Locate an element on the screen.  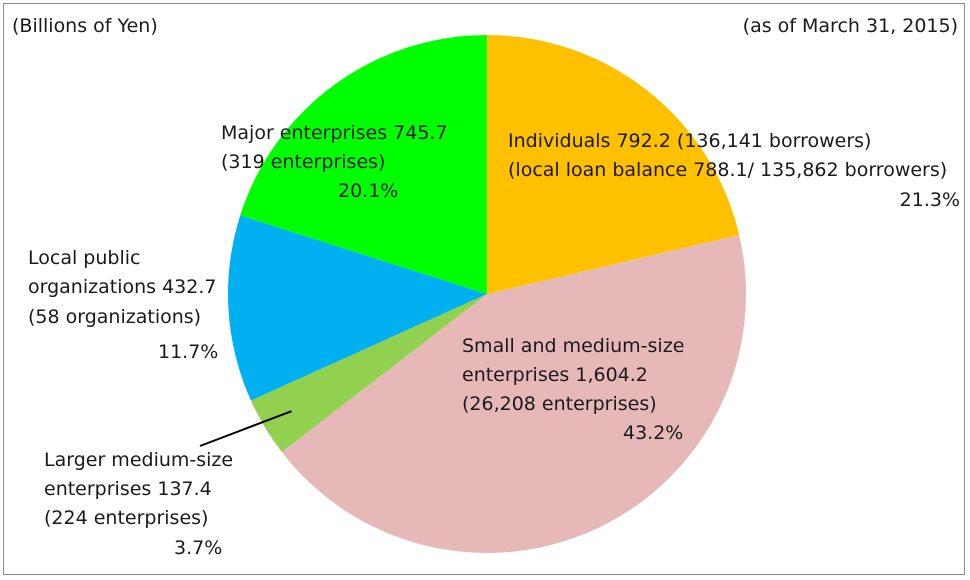
sme-percent: 43.2% is located at coordinates (653, 433).